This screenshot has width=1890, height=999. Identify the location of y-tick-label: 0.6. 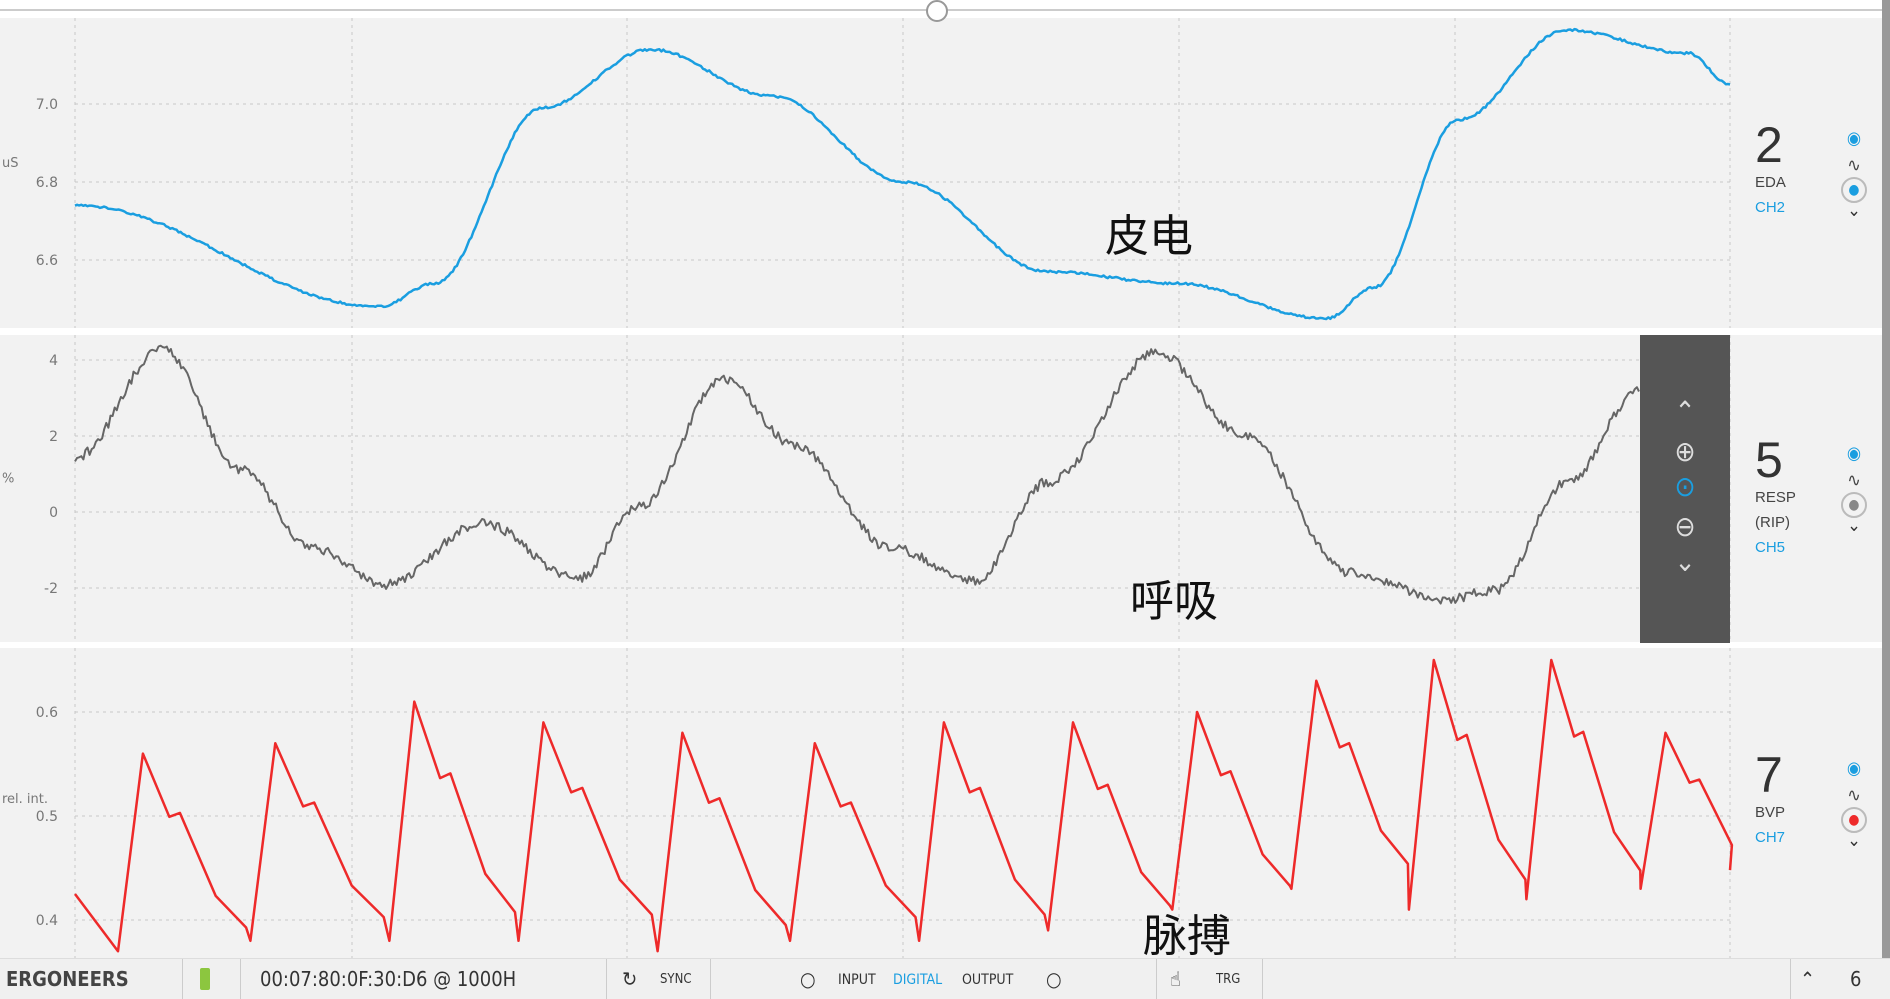
(47, 713).